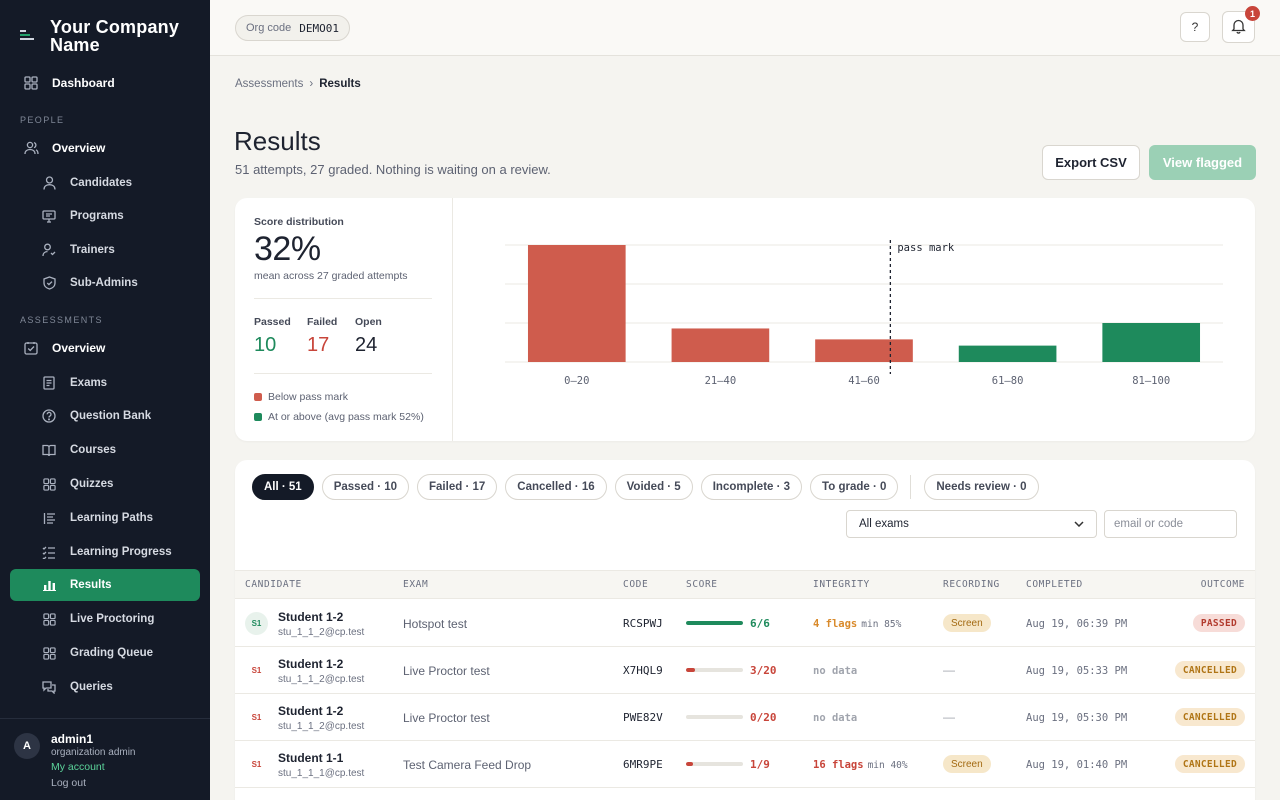  Describe the element at coordinates (93, 450) in the screenshot. I see `sidebar-item-label: Courses` at that location.